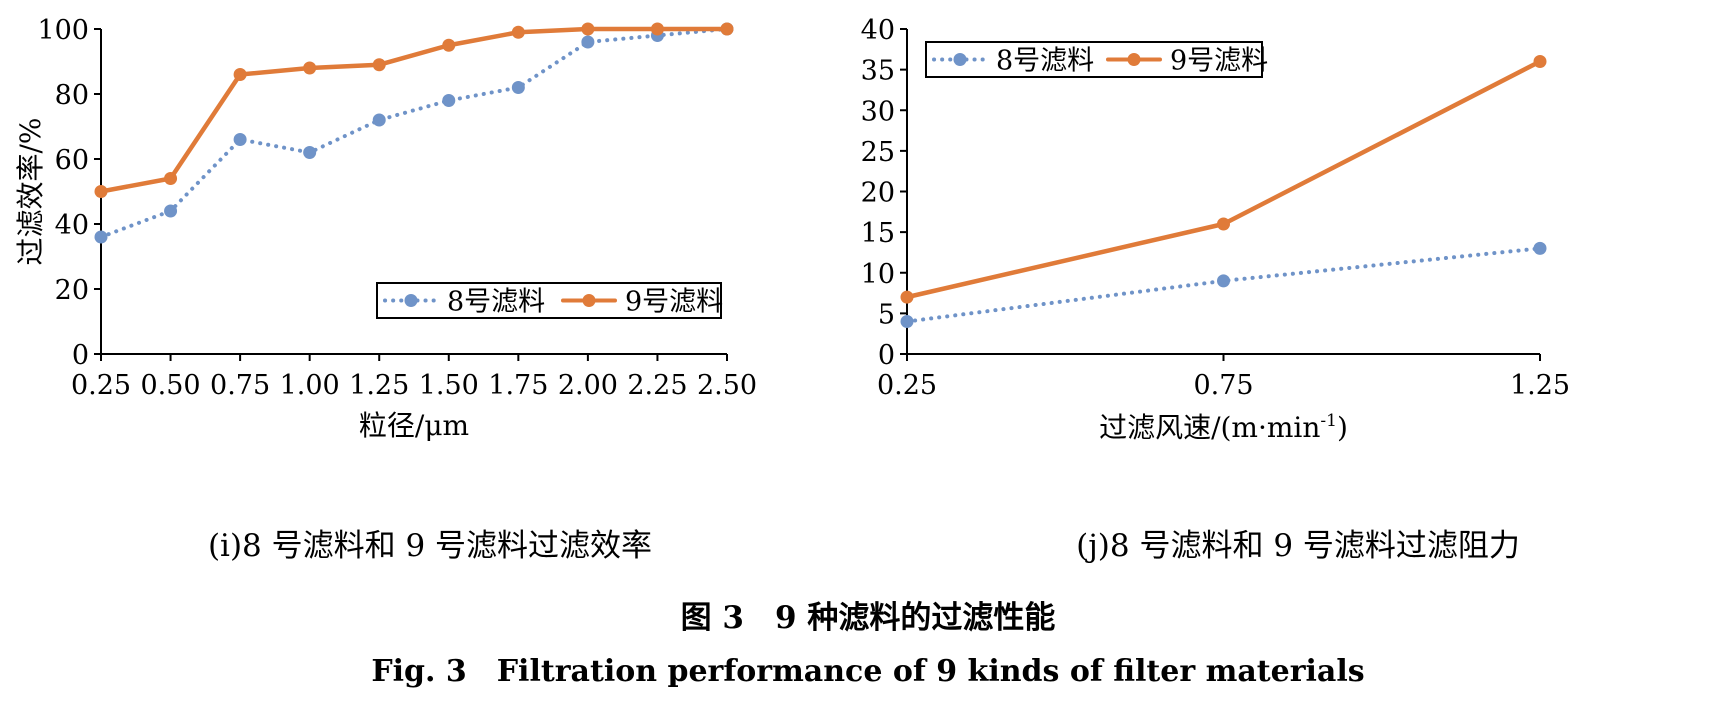 This screenshot has width=1736, height=704. I want to click on y-tick-label: 30, so click(878, 111).